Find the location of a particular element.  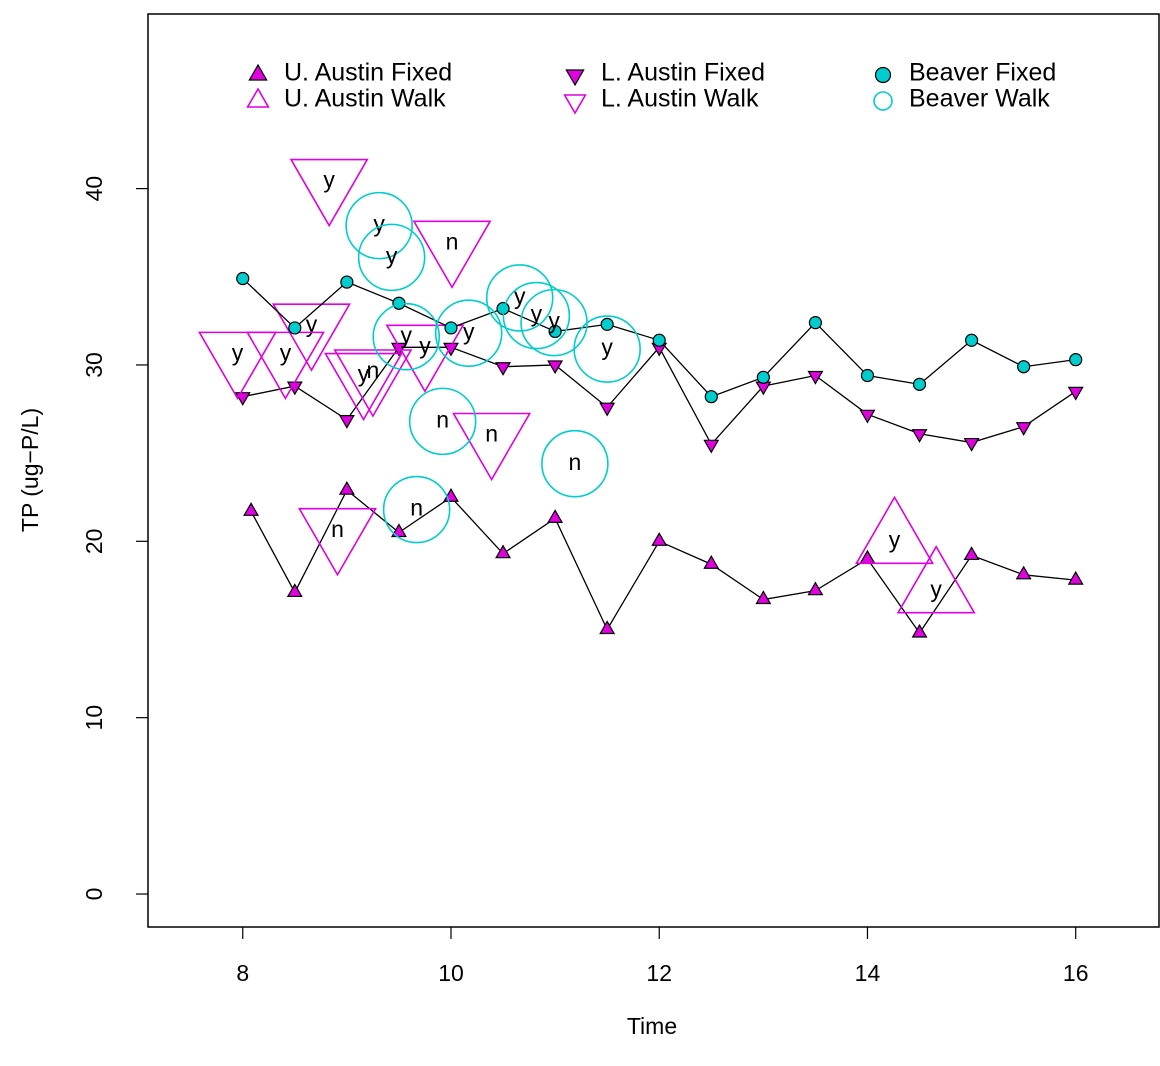

legend-label: U. Austin Fixed is located at coordinates (368, 73).